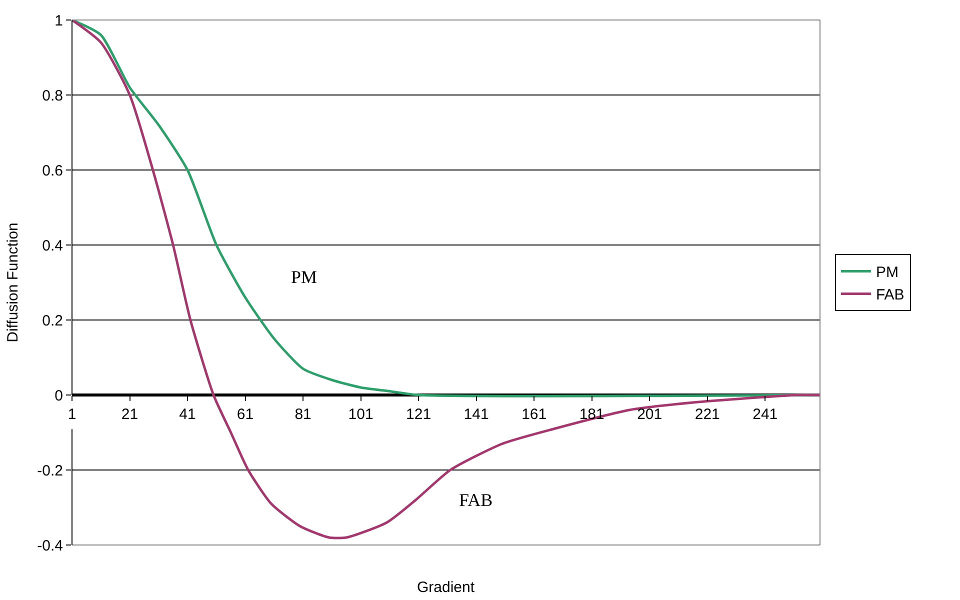  I want to click on x-axis-title: Gradient, so click(446, 587).